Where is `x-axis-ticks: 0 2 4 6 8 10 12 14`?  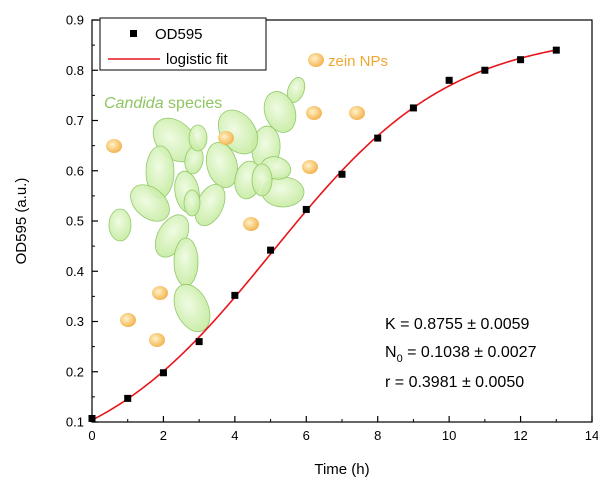 x-axis-ticks: 0 2 4 6 8 10 12 14 is located at coordinates (343, 429).